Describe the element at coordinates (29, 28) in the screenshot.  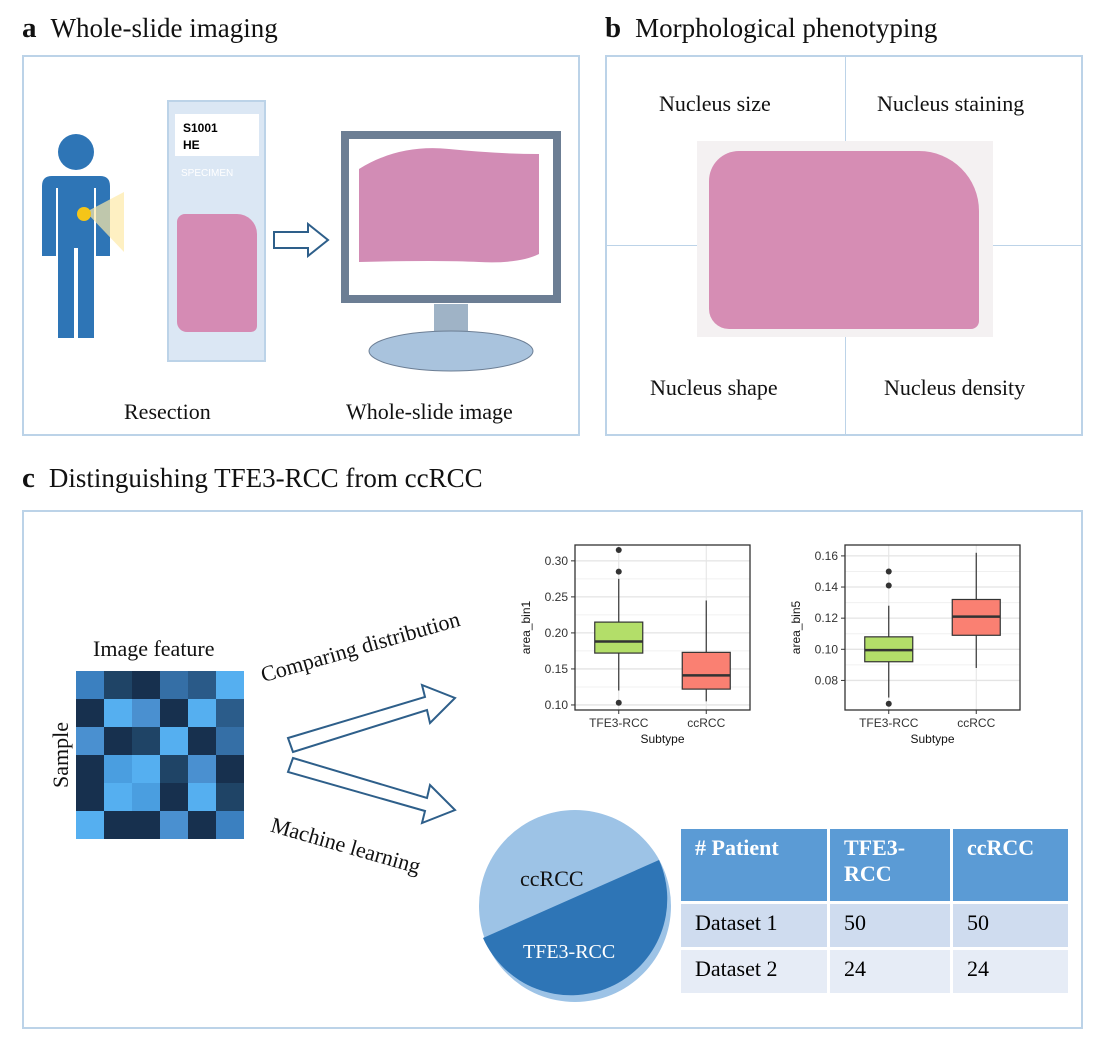
I see `panel-letter: a` at that location.